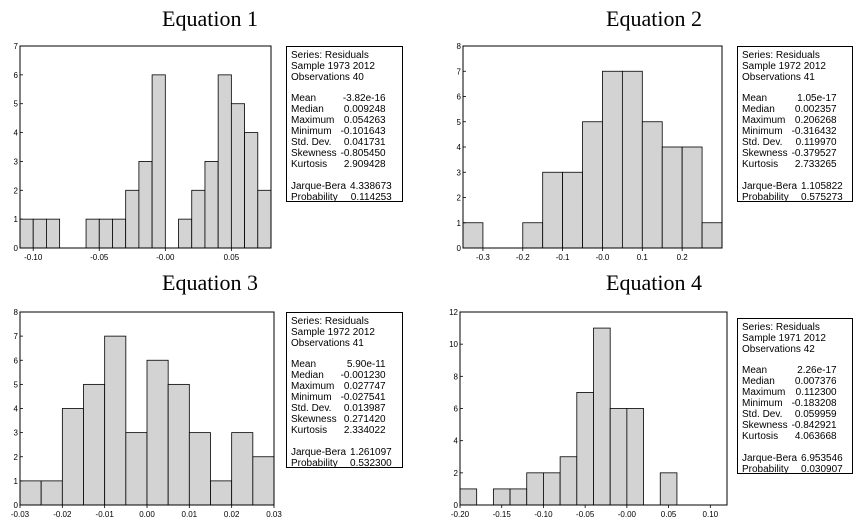 Image resolution: width=860 pixels, height=523 pixels. I want to click on x-tick-label: -0.15, so click(502, 514).